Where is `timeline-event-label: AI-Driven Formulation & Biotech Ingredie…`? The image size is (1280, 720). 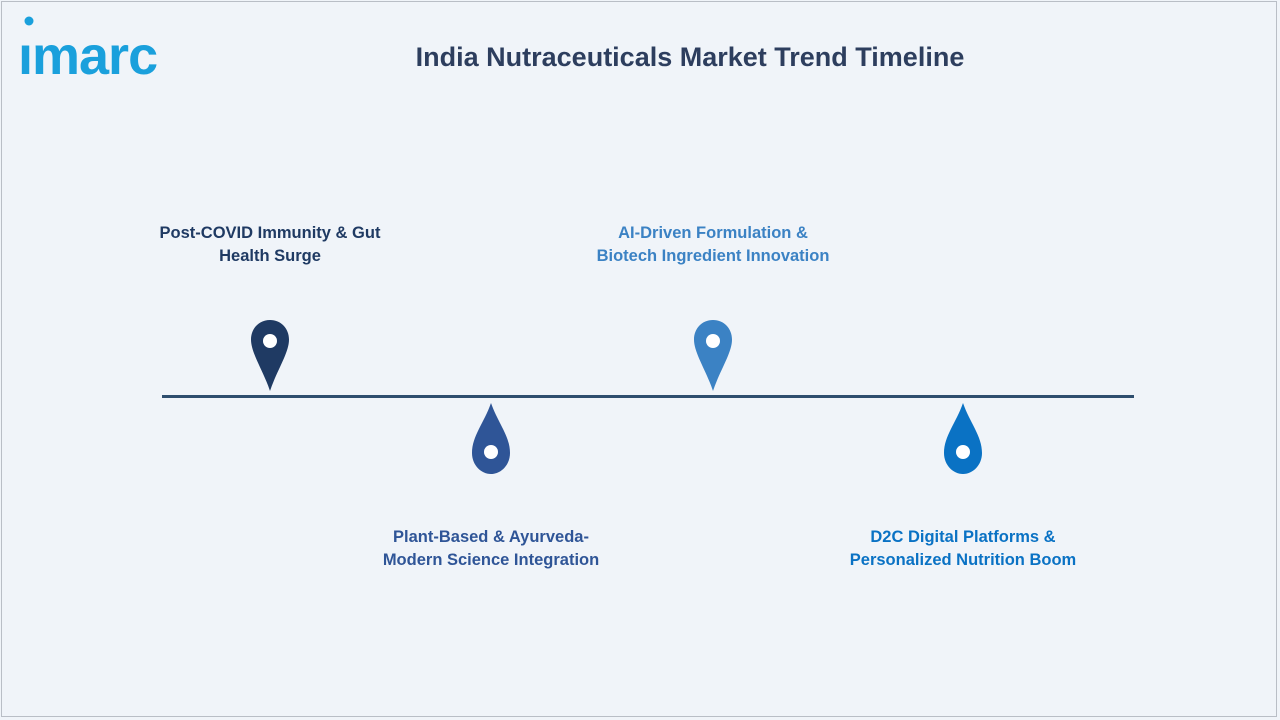
timeline-event-label: AI-Driven Formulation & Biotech Ingredie… is located at coordinates (713, 244).